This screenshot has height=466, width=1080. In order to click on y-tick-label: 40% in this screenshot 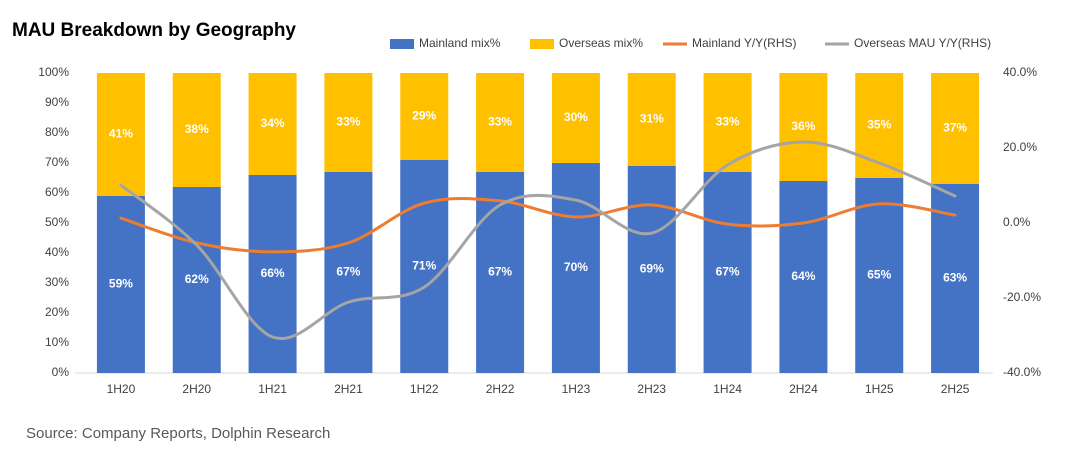, I will do `click(57, 252)`.